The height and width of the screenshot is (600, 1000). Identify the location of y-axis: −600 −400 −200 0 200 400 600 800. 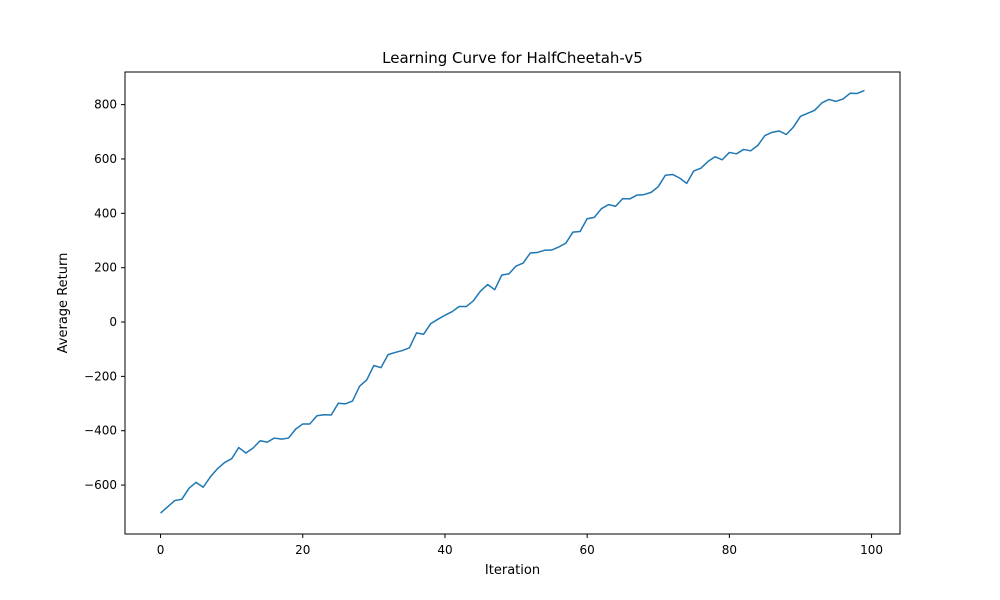
(104, 295).